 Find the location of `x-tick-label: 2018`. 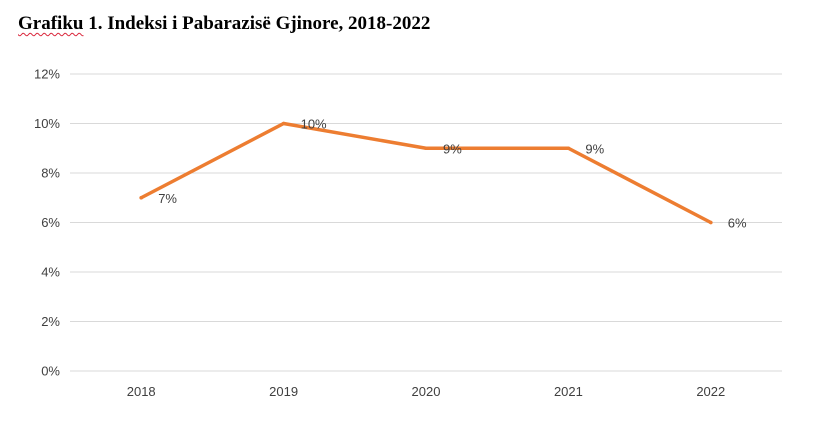

x-tick-label: 2018 is located at coordinates (141, 391).